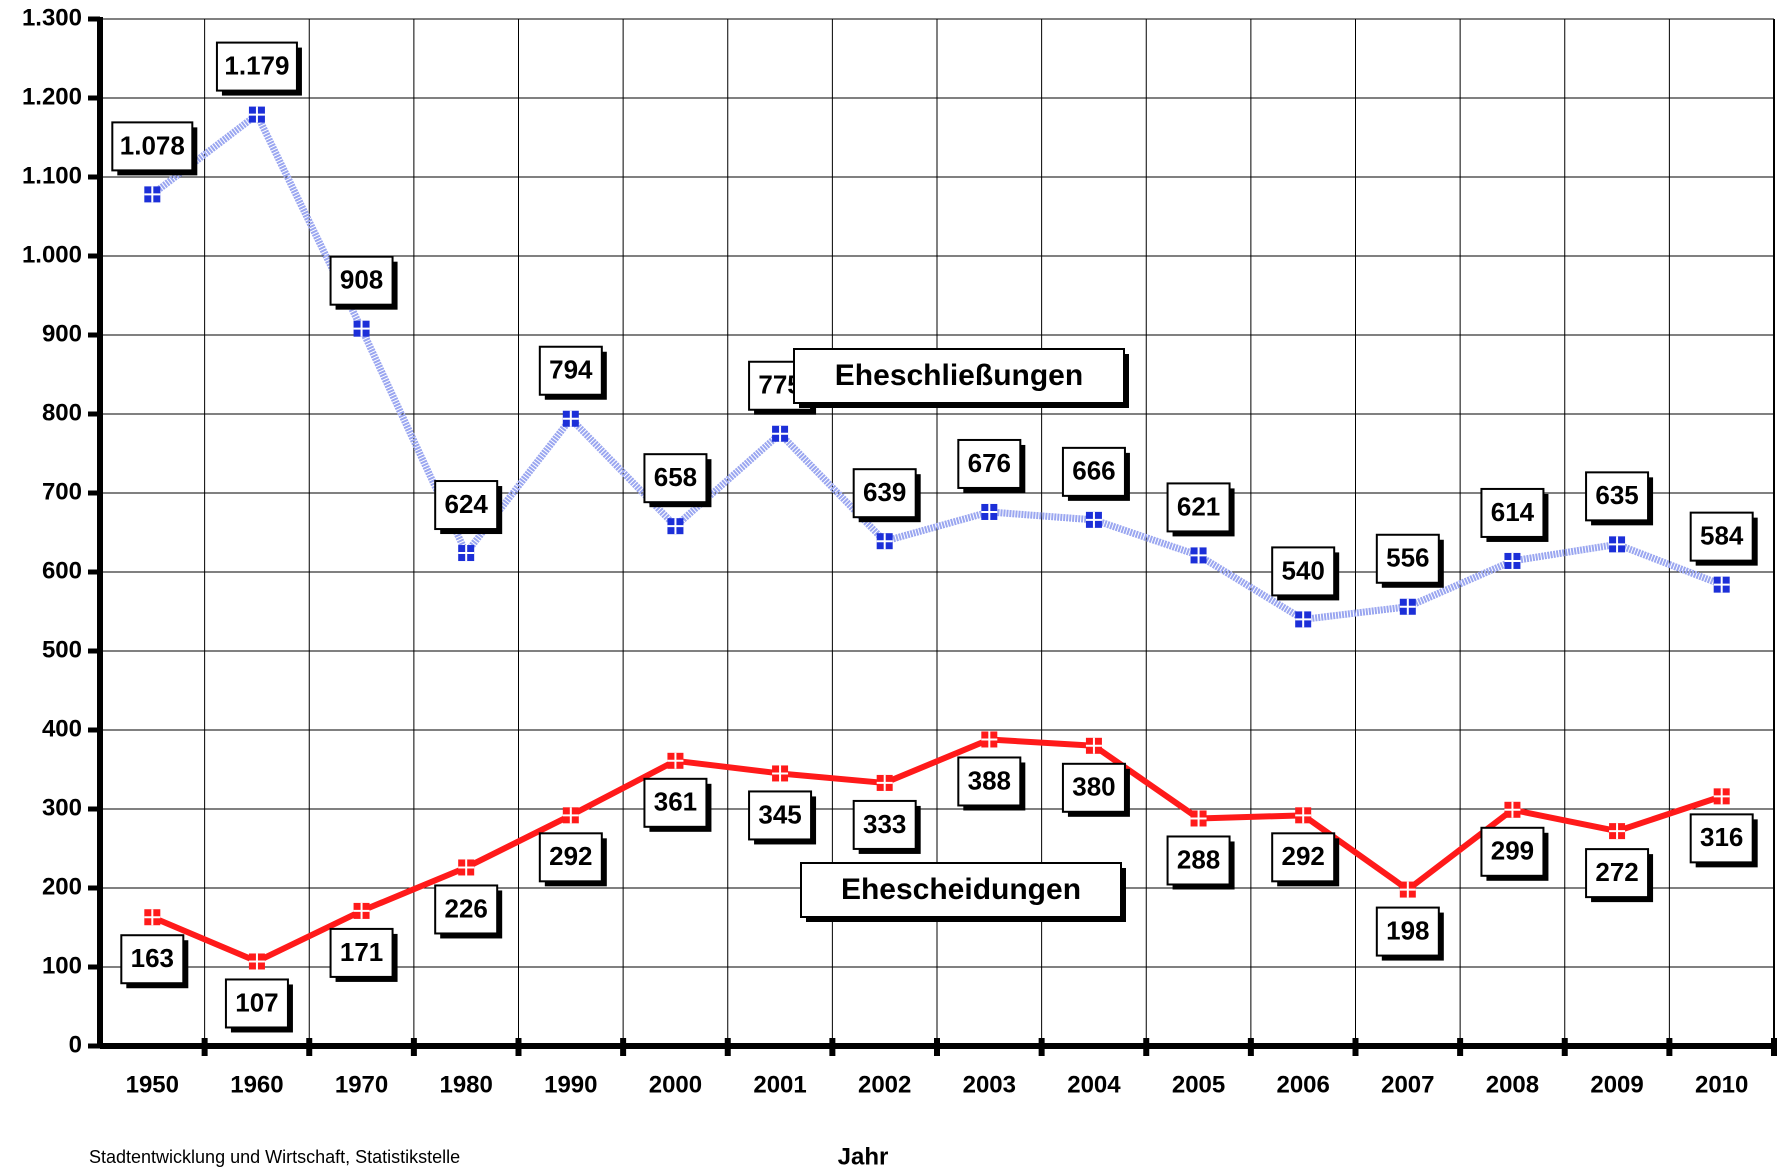 The height and width of the screenshot is (1175, 1780). What do you see at coordinates (1093, 787) in the screenshot?
I see `data-label: 380` at bounding box center [1093, 787].